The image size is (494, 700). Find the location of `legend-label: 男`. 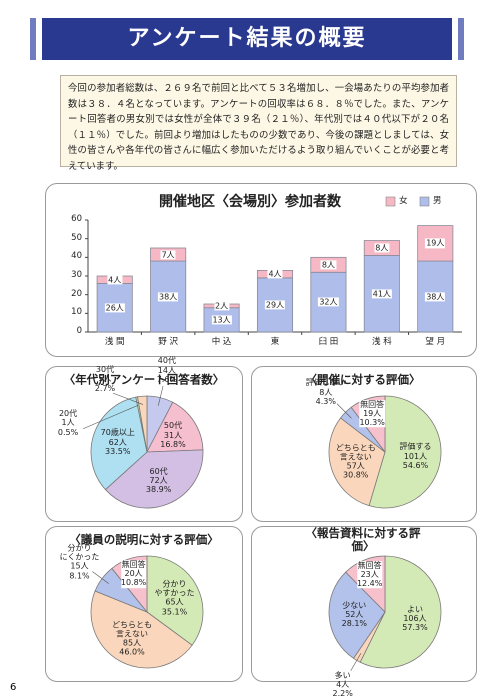

legend-label: 男 is located at coordinates (437, 201).